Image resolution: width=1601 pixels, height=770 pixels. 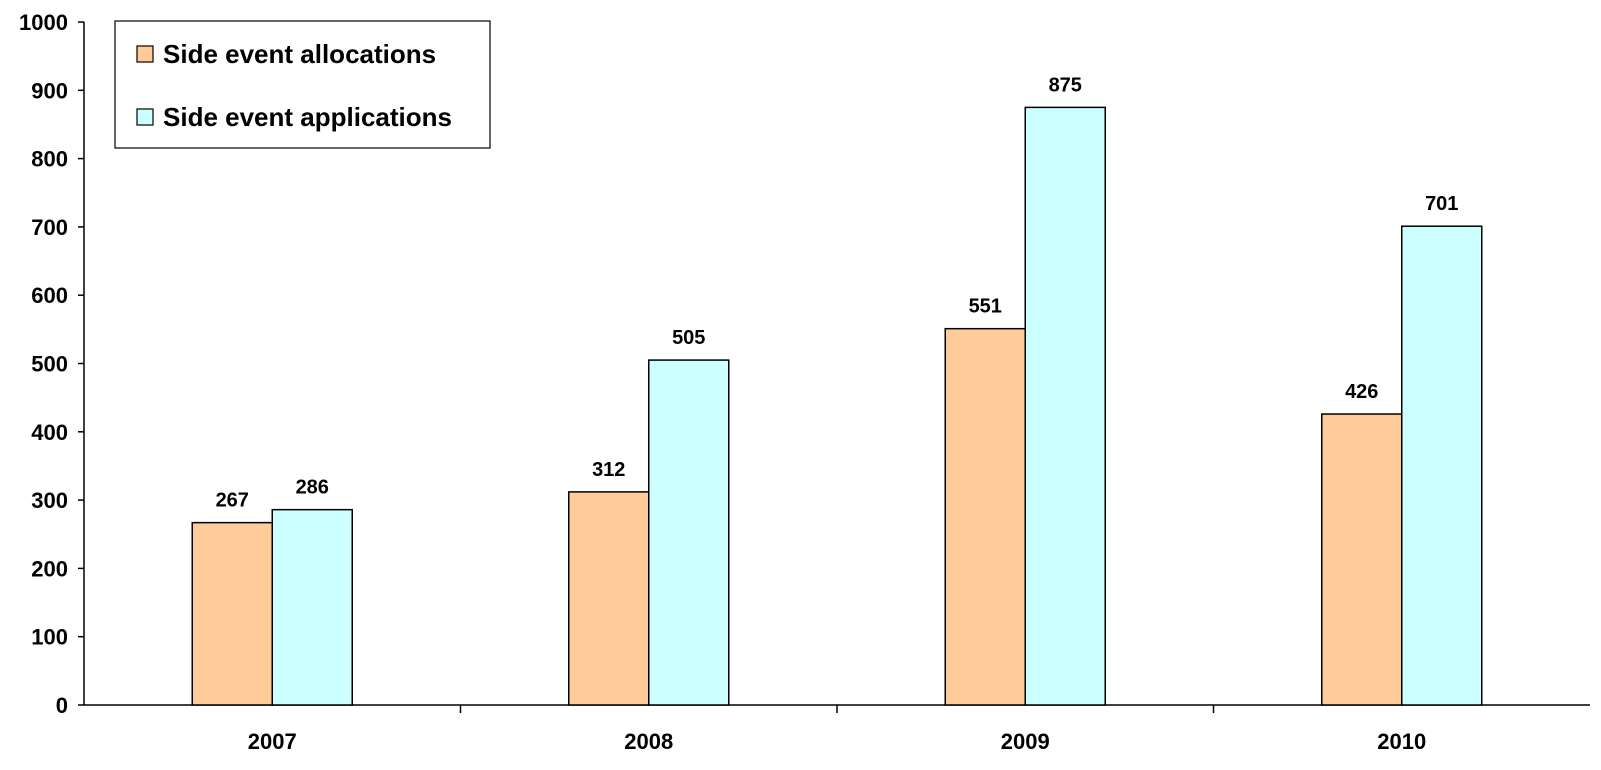 What do you see at coordinates (49, 500) in the screenshot?
I see `y-tick-label: 300` at bounding box center [49, 500].